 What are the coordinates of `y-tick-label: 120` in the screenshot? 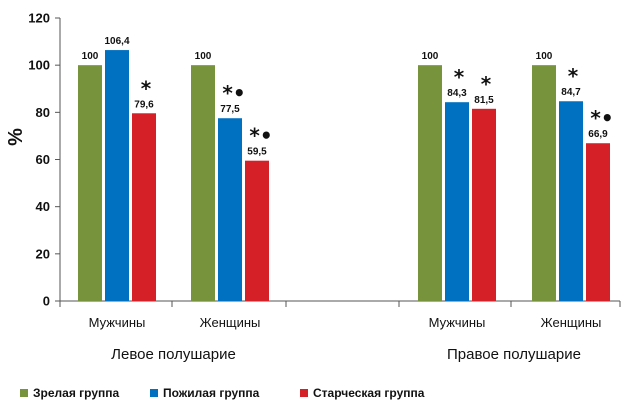 It's located at (39, 18).